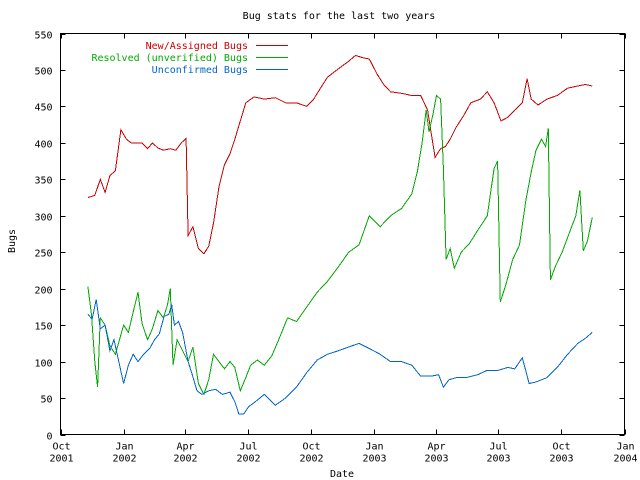 The image size is (640, 480). What do you see at coordinates (43, 254) in the screenshot?
I see `y-tick-label: 250` at bounding box center [43, 254].